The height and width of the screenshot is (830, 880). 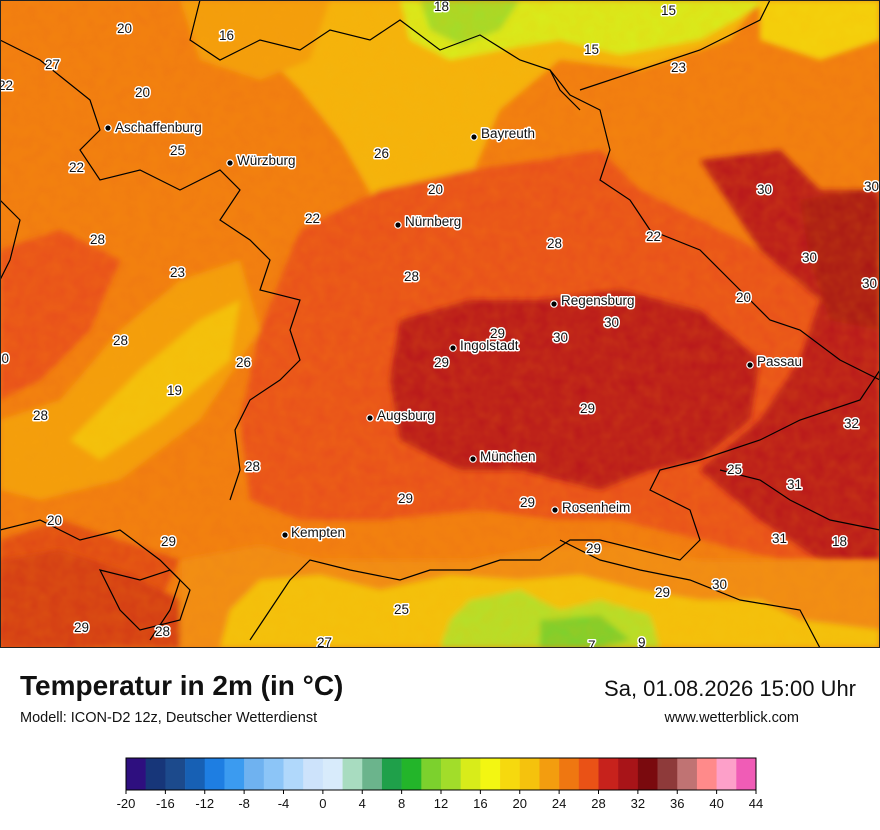 I want to click on city-regensburg: Regensburg, so click(x=593, y=301).